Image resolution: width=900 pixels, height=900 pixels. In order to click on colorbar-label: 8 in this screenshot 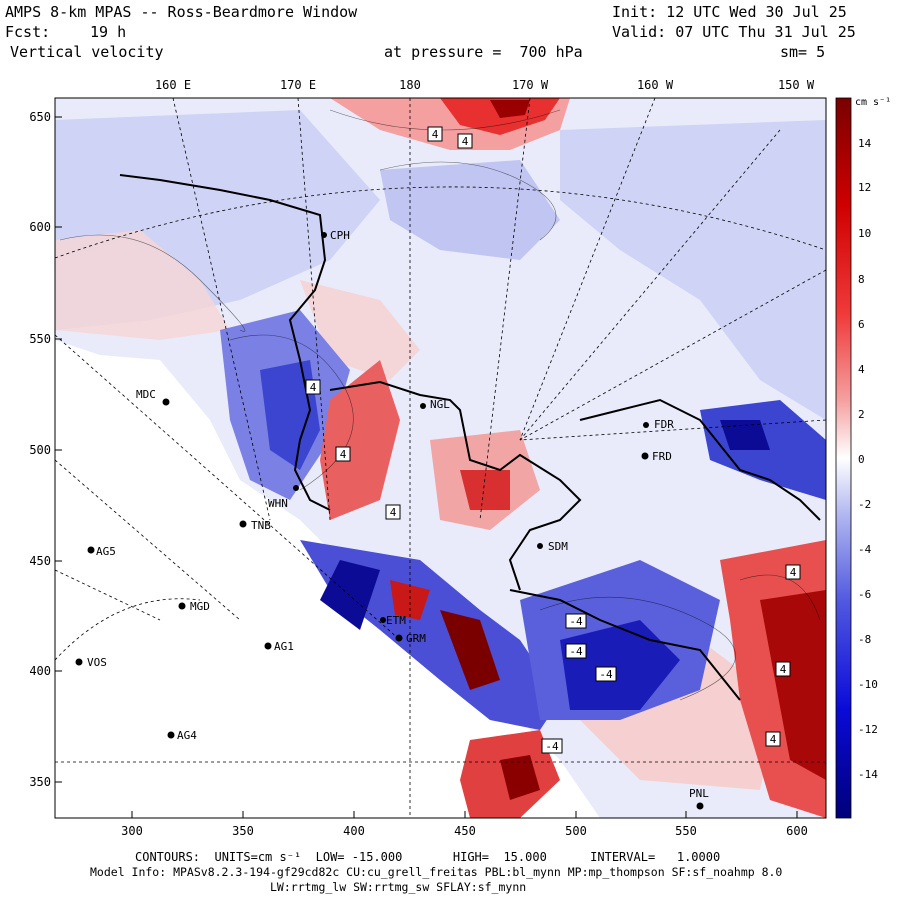, I will do `click(861, 279)`.